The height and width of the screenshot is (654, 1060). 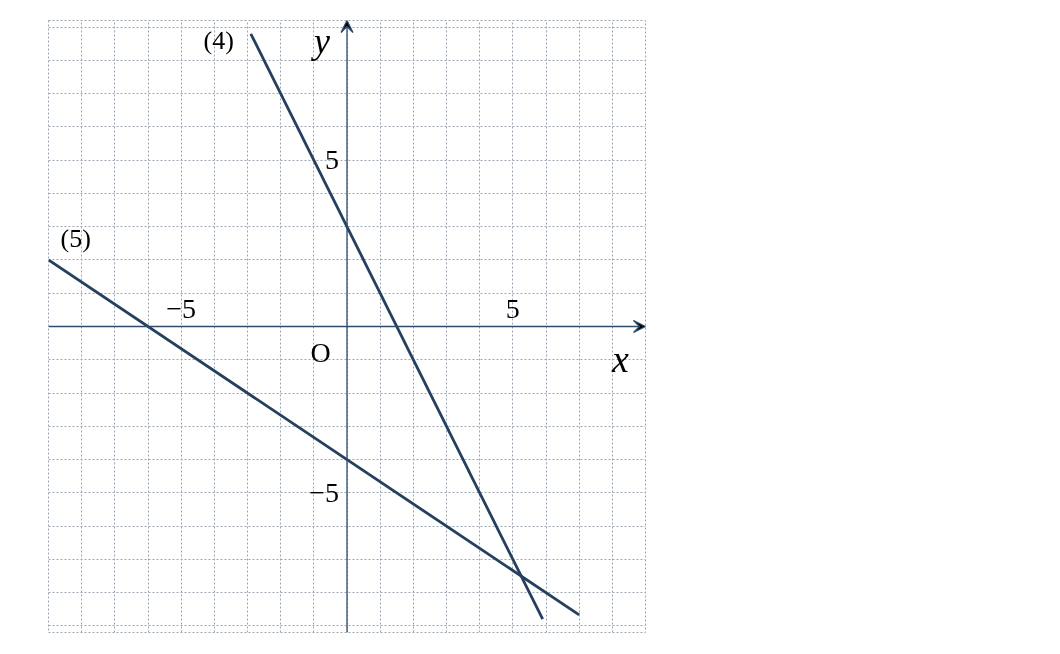 What do you see at coordinates (321, 40) in the screenshot?
I see `y-axis-title: y` at bounding box center [321, 40].